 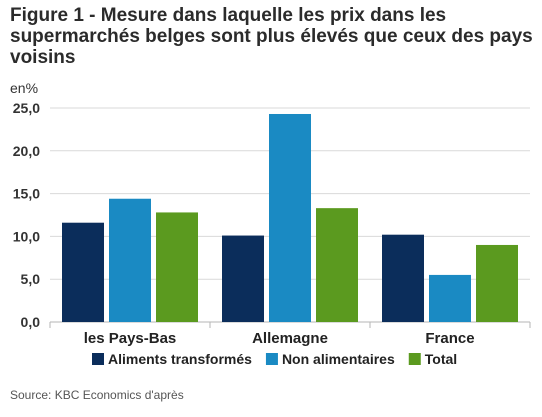 What do you see at coordinates (26, 108) in the screenshot?
I see `y-tick-label: 25,0` at bounding box center [26, 108].